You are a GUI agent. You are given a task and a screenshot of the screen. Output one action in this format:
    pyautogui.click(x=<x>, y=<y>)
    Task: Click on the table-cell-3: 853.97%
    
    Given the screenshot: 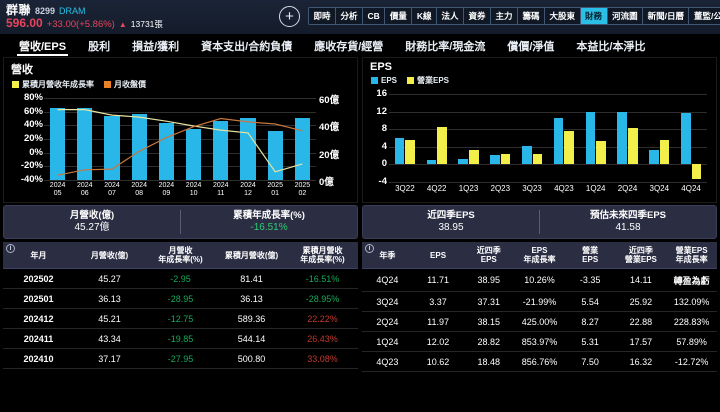 What is the action you would take?
    pyautogui.click(x=539, y=342)
    